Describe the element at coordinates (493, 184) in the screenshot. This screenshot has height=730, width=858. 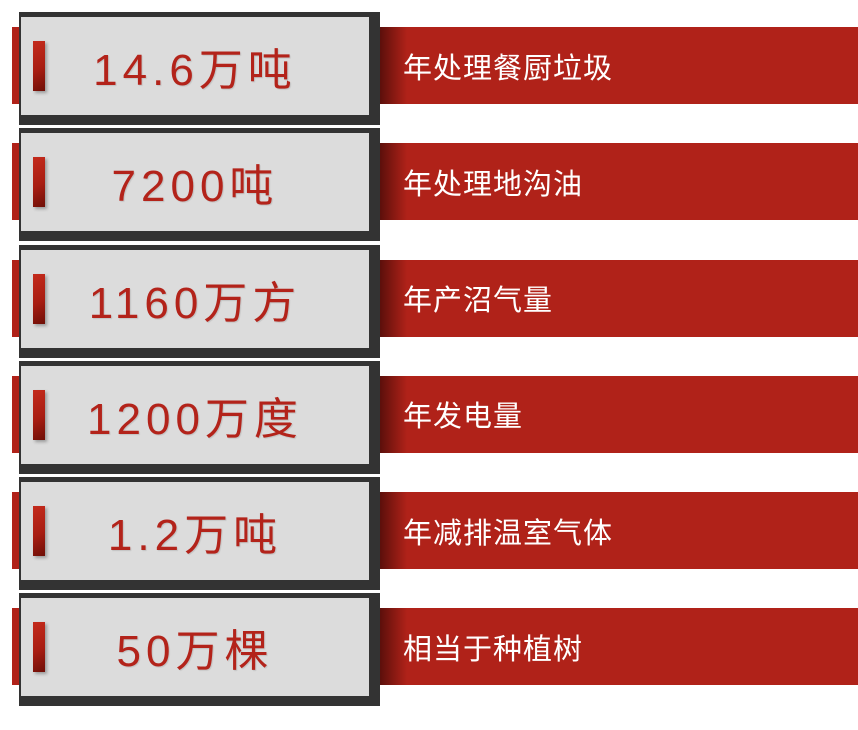
I see `stat-label: 年处理地沟油` at that location.